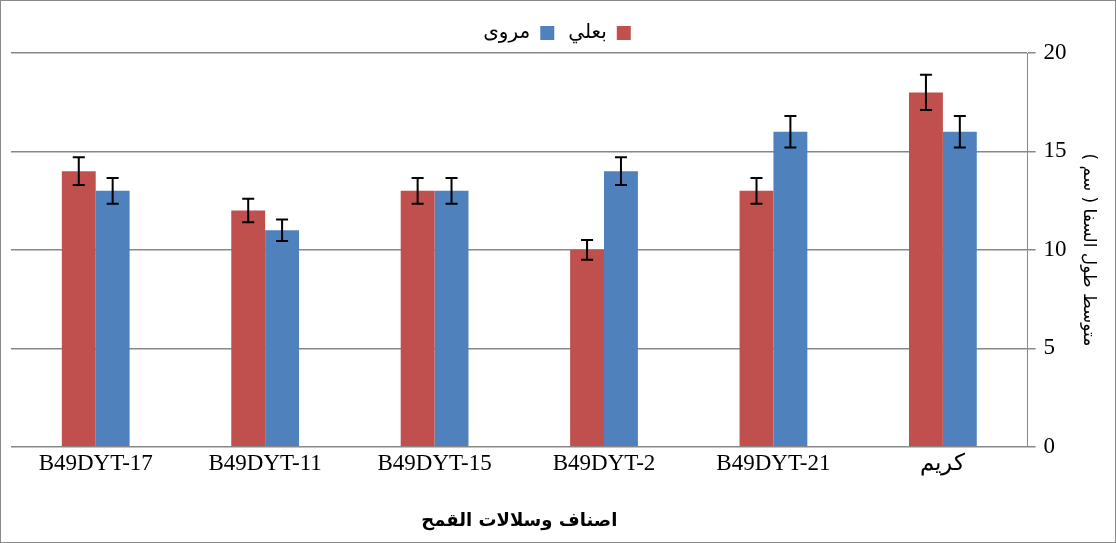  I want to click on legend-label: بعلي, so click(587, 32).